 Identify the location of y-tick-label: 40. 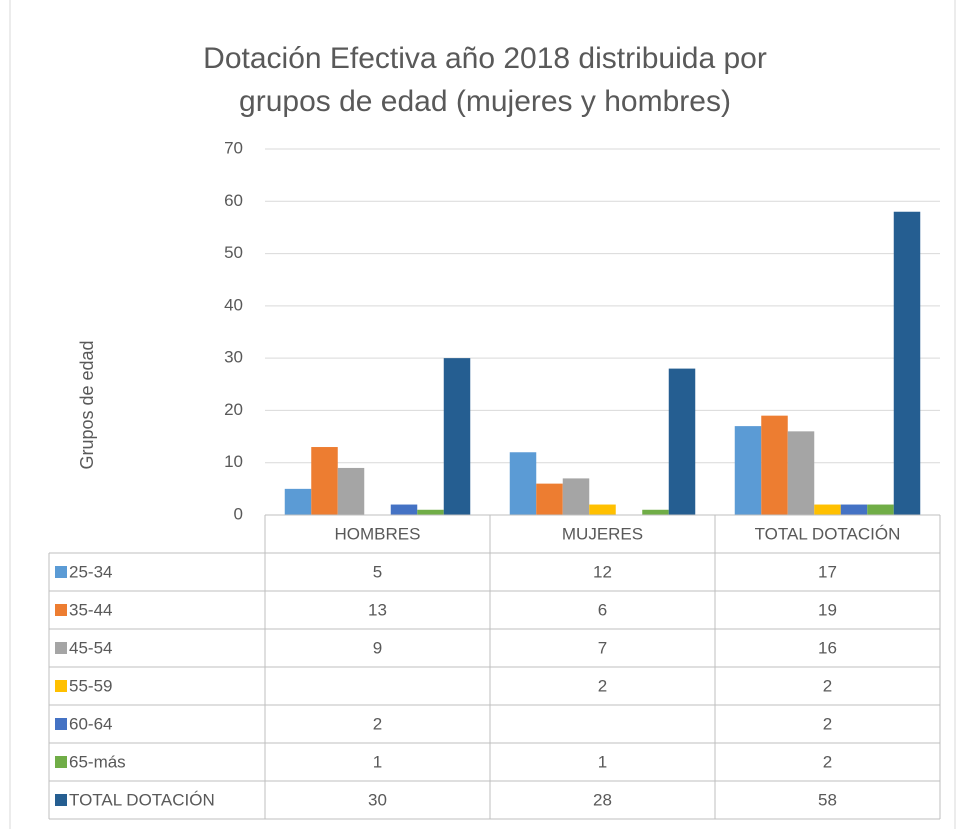
(233, 304).